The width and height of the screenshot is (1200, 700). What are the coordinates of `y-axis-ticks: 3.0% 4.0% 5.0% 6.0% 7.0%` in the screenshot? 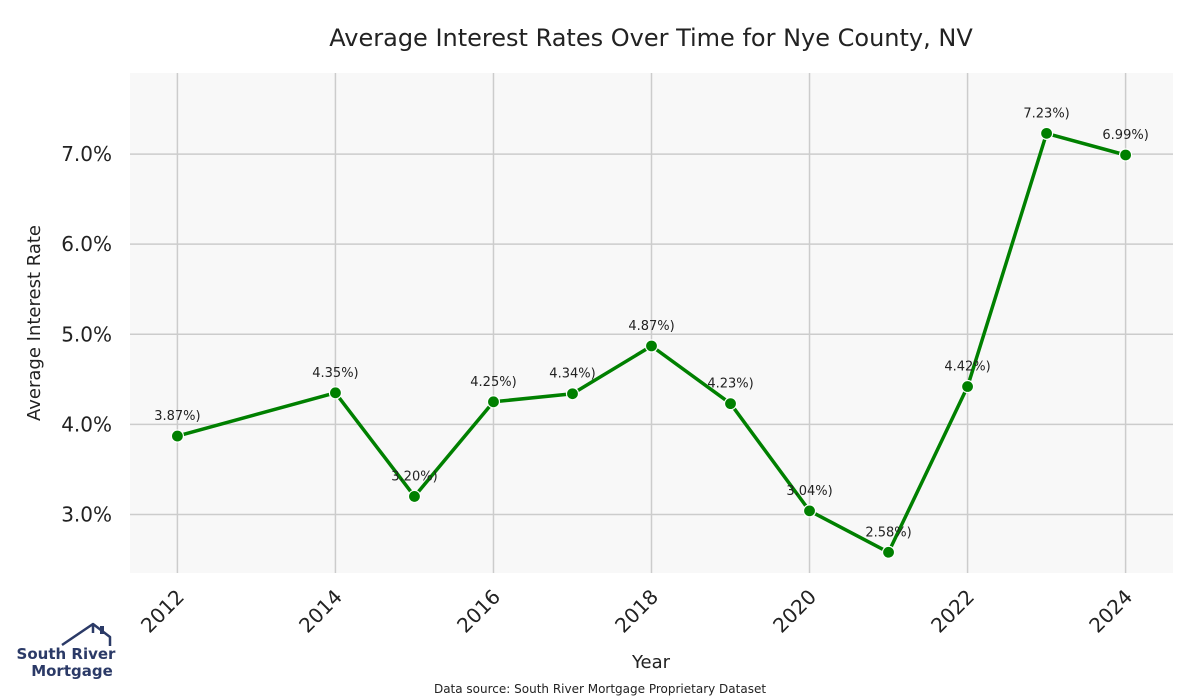 It's located at (86, 334).